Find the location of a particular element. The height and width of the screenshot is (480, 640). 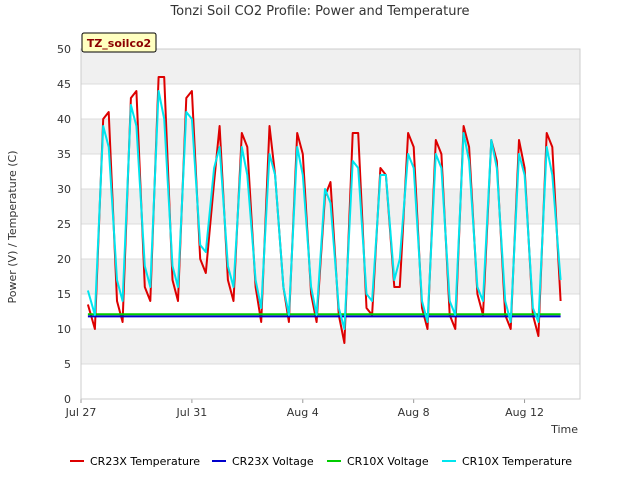

y-tick-label: 45 is located at coordinates (64, 84).